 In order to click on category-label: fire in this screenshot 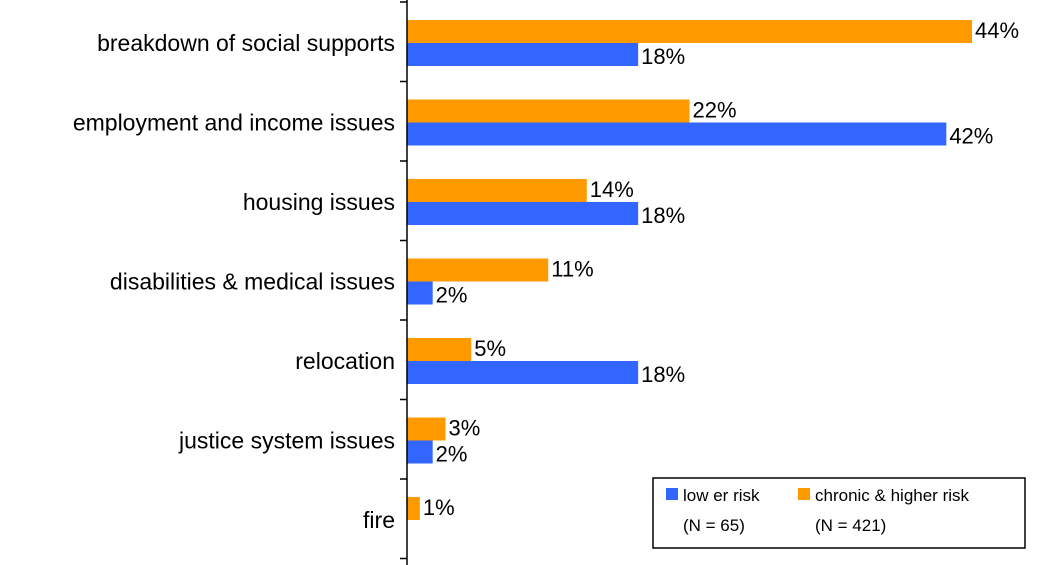, I will do `click(379, 520)`.